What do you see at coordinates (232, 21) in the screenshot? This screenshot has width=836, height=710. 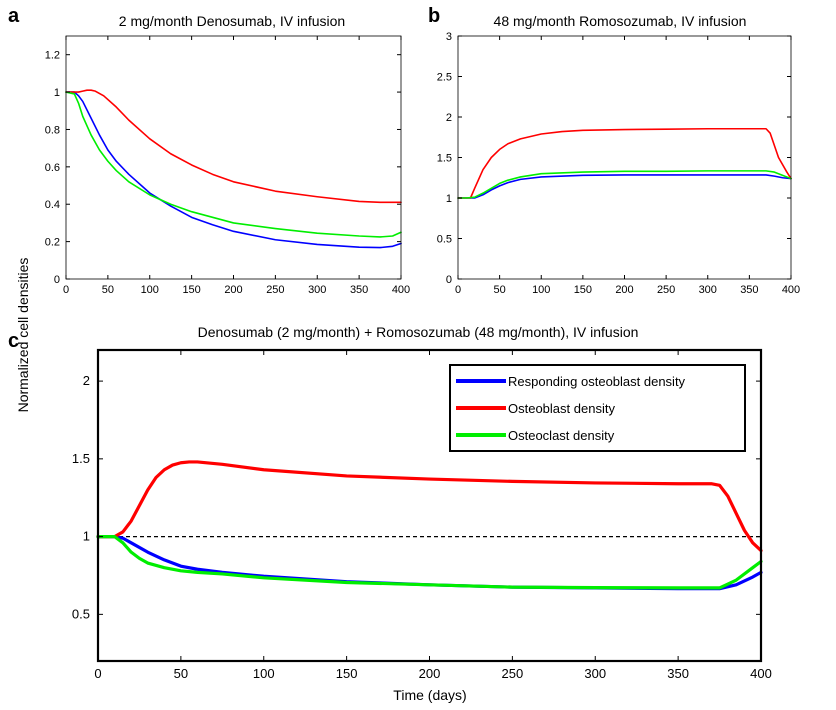 I see `panel-a-title: 2 mg/month Denosumab, IV infusion` at bounding box center [232, 21].